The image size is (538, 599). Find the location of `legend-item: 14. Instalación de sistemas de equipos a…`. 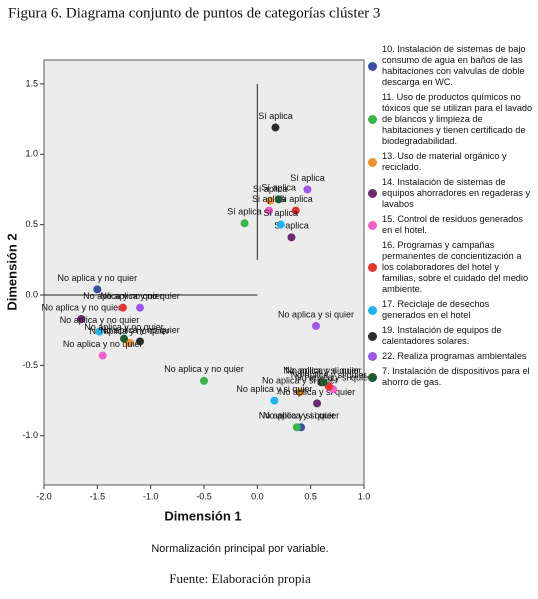

legend-item: 14. Instalación de sistemas de equipos a… is located at coordinates (451, 193).